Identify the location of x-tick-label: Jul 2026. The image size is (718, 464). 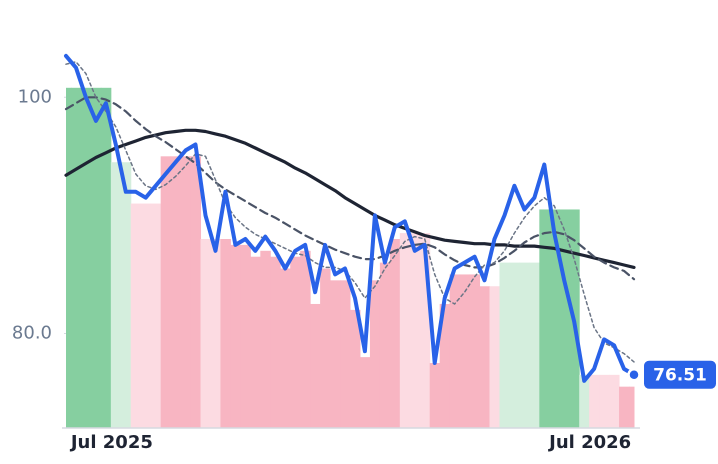
(589, 442).